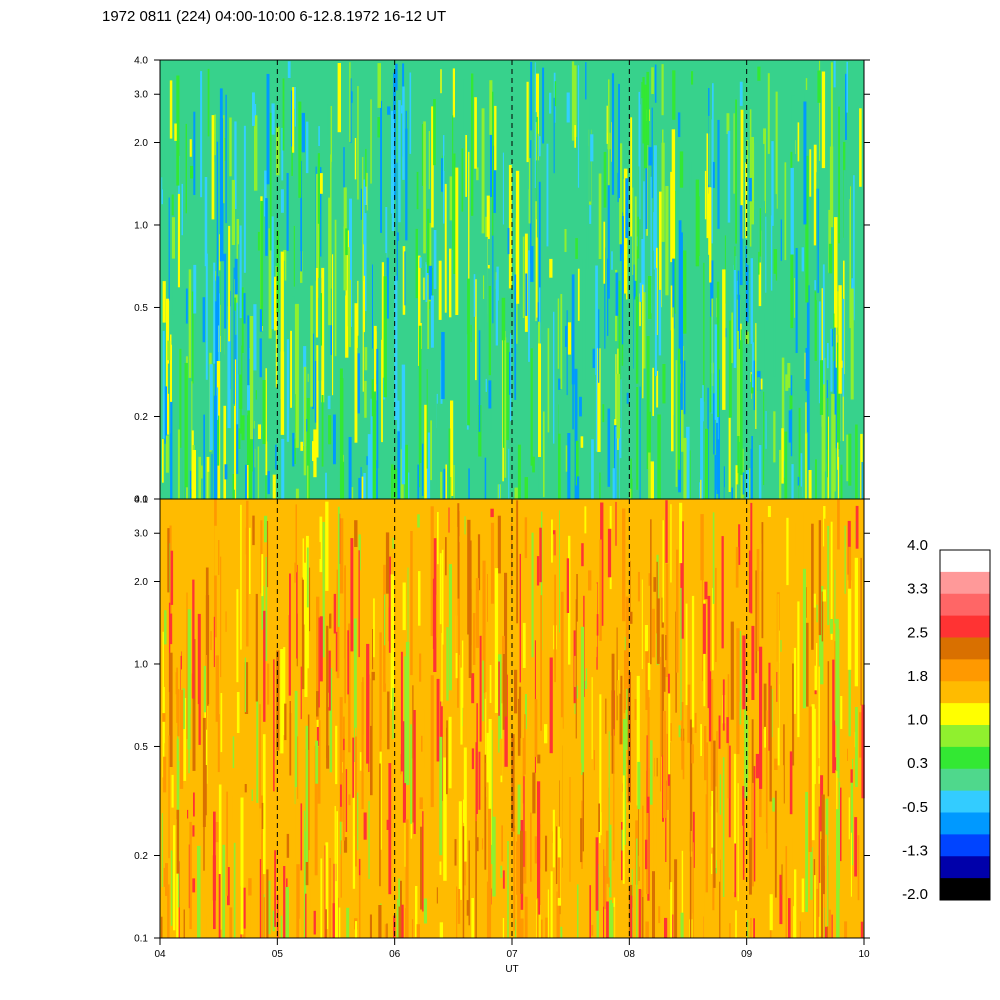  What do you see at coordinates (915, 894) in the screenshot?
I see `colorbar-label: -2.0` at bounding box center [915, 894].